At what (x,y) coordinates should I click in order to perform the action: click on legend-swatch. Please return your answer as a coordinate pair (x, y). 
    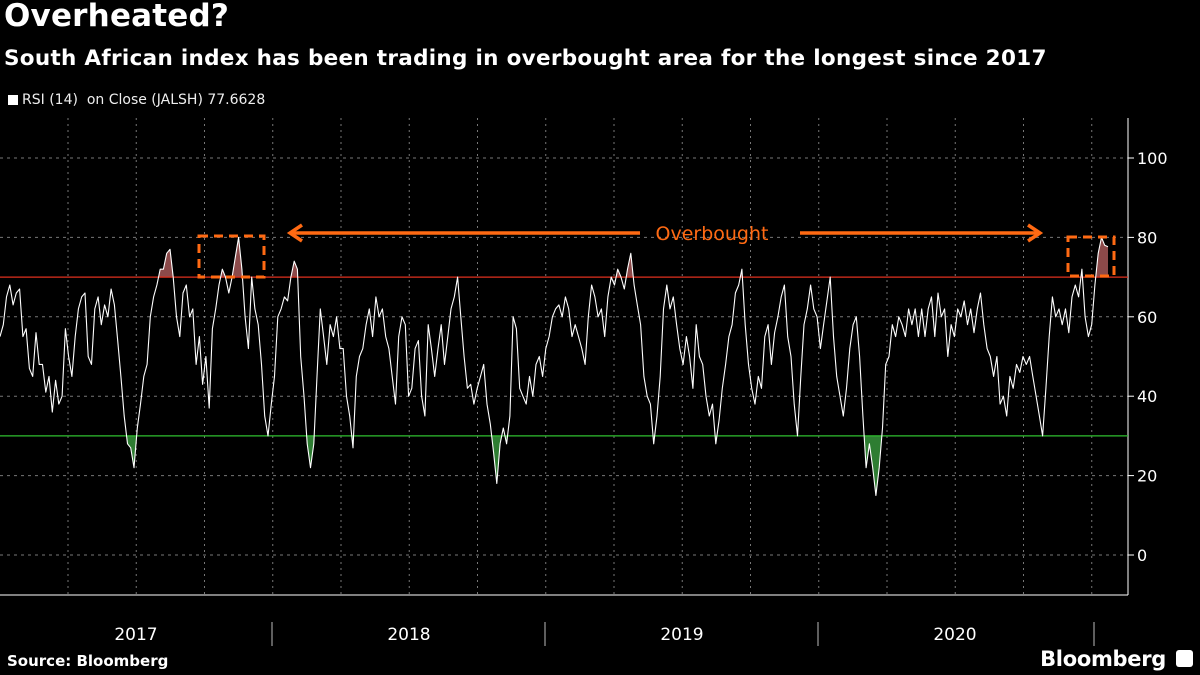
    Looking at the image, I should click on (13, 100).